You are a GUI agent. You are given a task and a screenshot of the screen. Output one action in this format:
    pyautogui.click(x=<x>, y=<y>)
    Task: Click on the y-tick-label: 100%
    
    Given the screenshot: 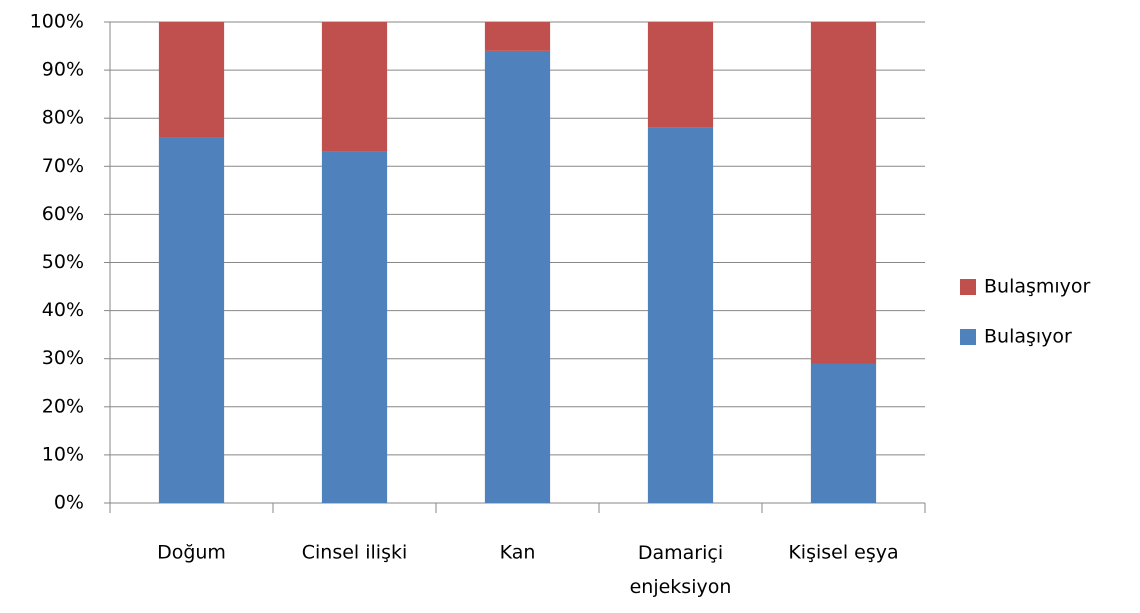 What is the action you would take?
    pyautogui.click(x=57, y=22)
    